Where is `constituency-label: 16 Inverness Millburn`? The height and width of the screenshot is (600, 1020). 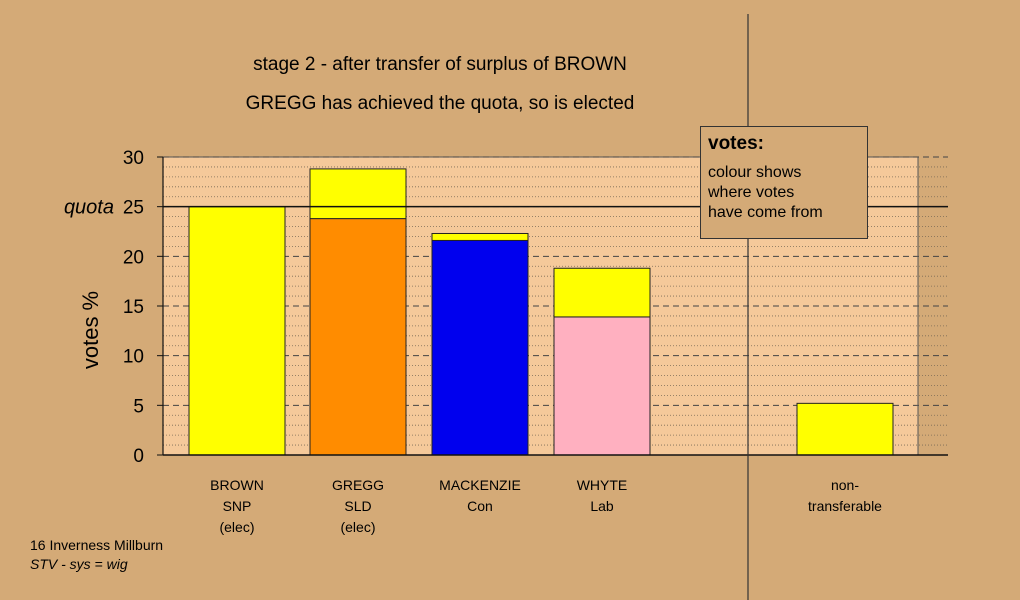
constituency-label: 16 Inverness Millburn is located at coordinates (97, 545).